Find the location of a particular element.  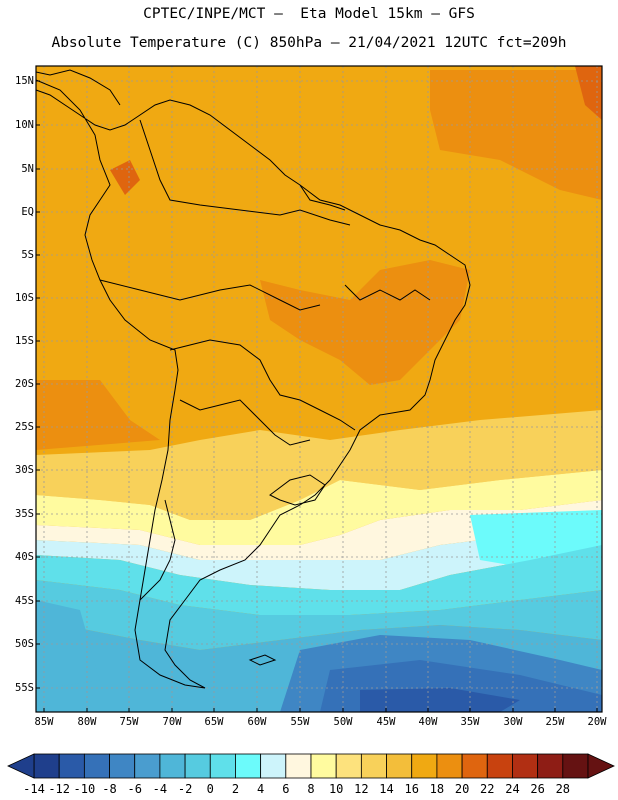

colorbar-label: -10 is located at coordinates (84, 789).